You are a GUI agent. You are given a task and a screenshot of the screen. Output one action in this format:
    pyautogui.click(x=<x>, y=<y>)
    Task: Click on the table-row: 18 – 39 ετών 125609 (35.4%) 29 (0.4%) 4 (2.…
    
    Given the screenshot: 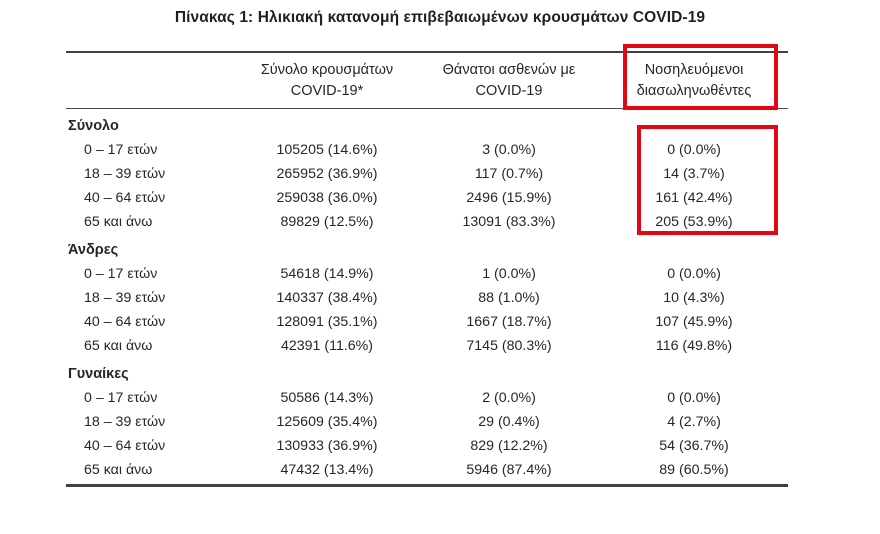 What is the action you would take?
    pyautogui.click(x=427, y=422)
    